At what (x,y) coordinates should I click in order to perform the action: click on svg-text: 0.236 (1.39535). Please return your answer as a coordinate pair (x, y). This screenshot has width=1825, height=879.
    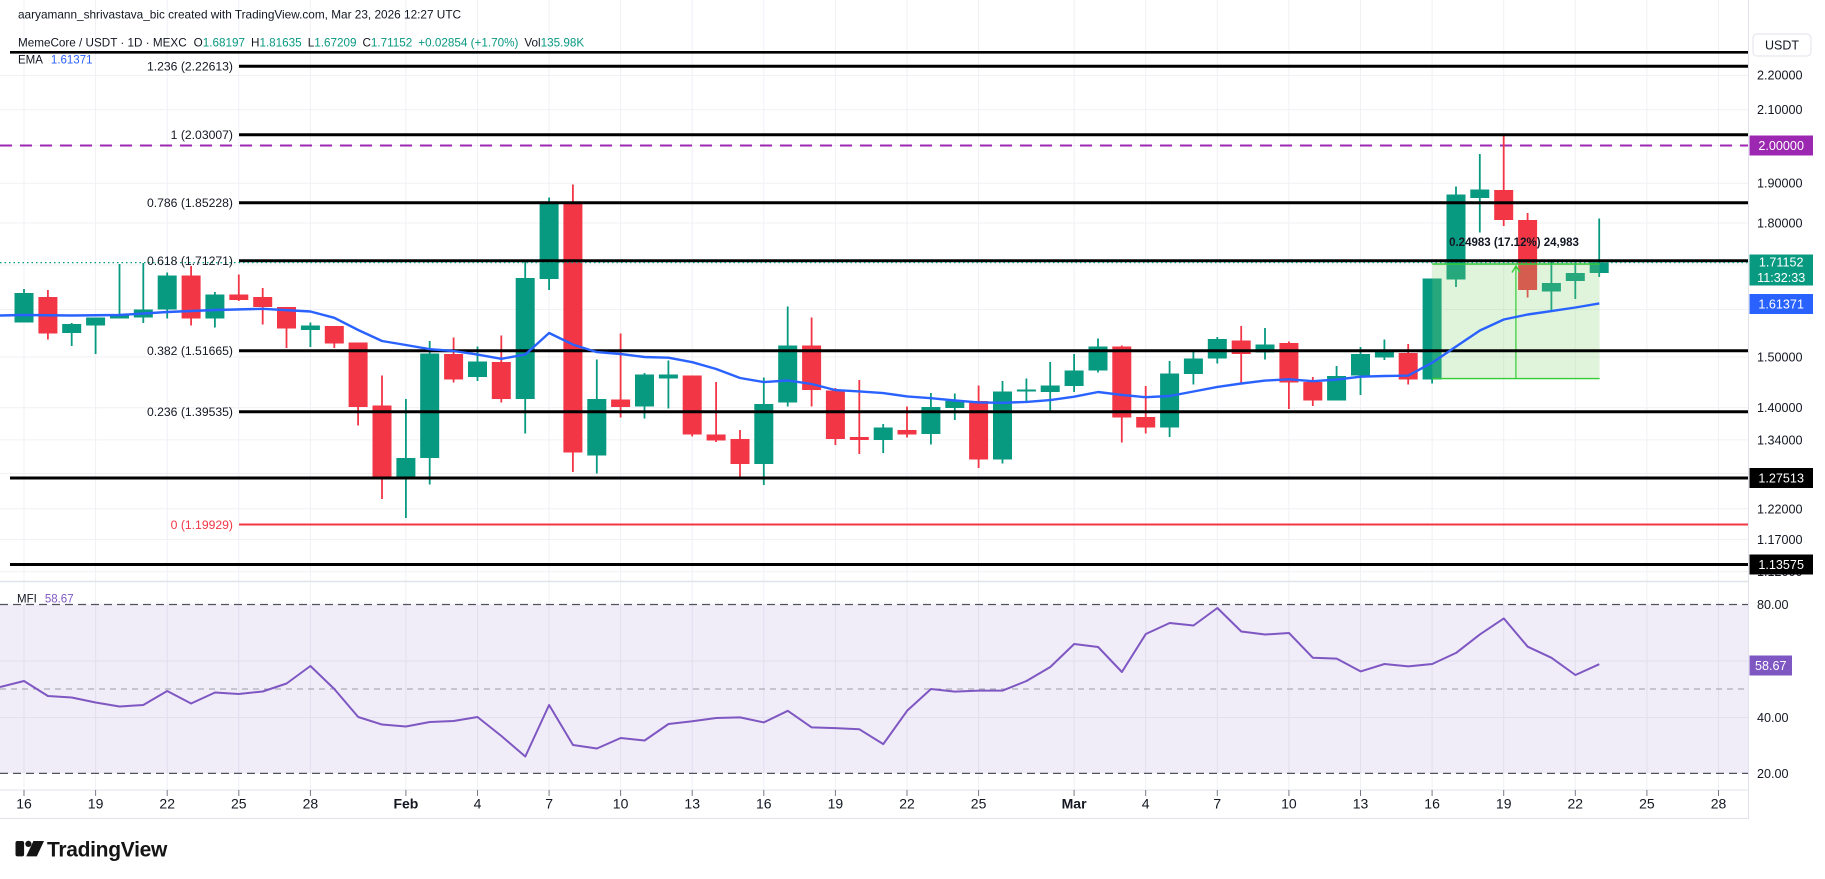
    Looking at the image, I should click on (190, 412).